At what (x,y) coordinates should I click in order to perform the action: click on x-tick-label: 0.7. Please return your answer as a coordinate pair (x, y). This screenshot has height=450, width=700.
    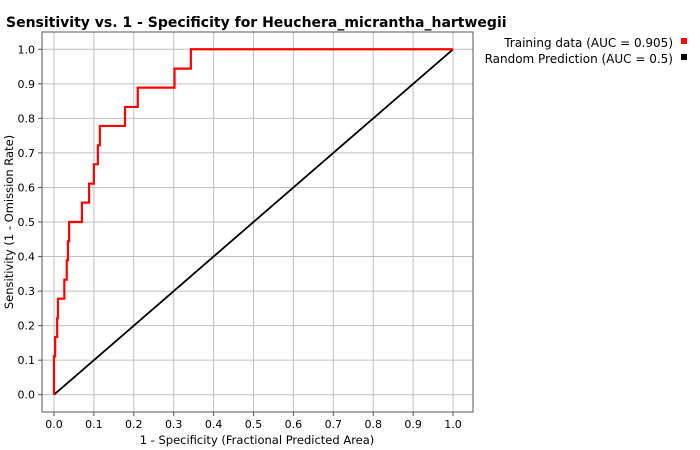
    Looking at the image, I should click on (334, 424).